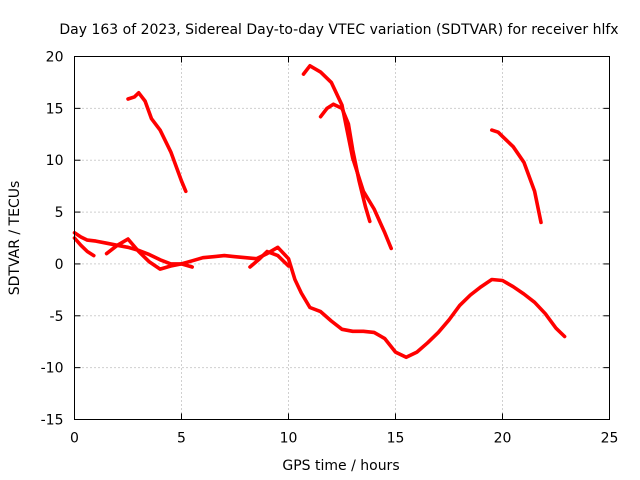 Image resolution: width=640 pixels, height=480 pixels. Describe the element at coordinates (59, 265) in the screenshot. I see `y-tick-label: 0` at that location.